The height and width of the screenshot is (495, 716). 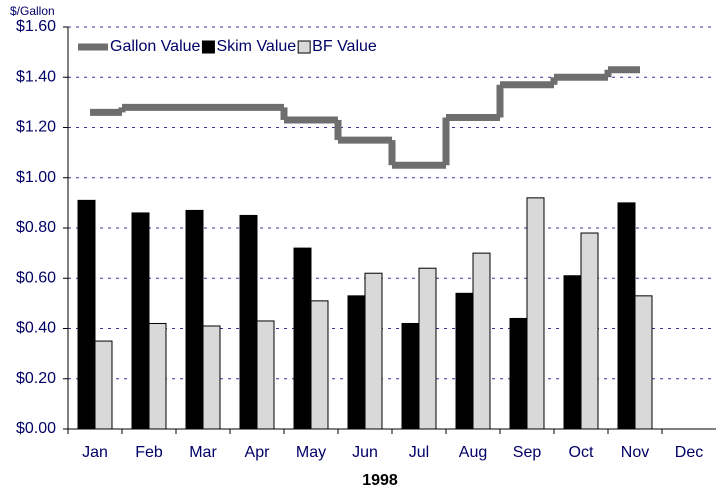 What do you see at coordinates (95, 452) in the screenshot?
I see `x-tick-label: Jan` at bounding box center [95, 452].